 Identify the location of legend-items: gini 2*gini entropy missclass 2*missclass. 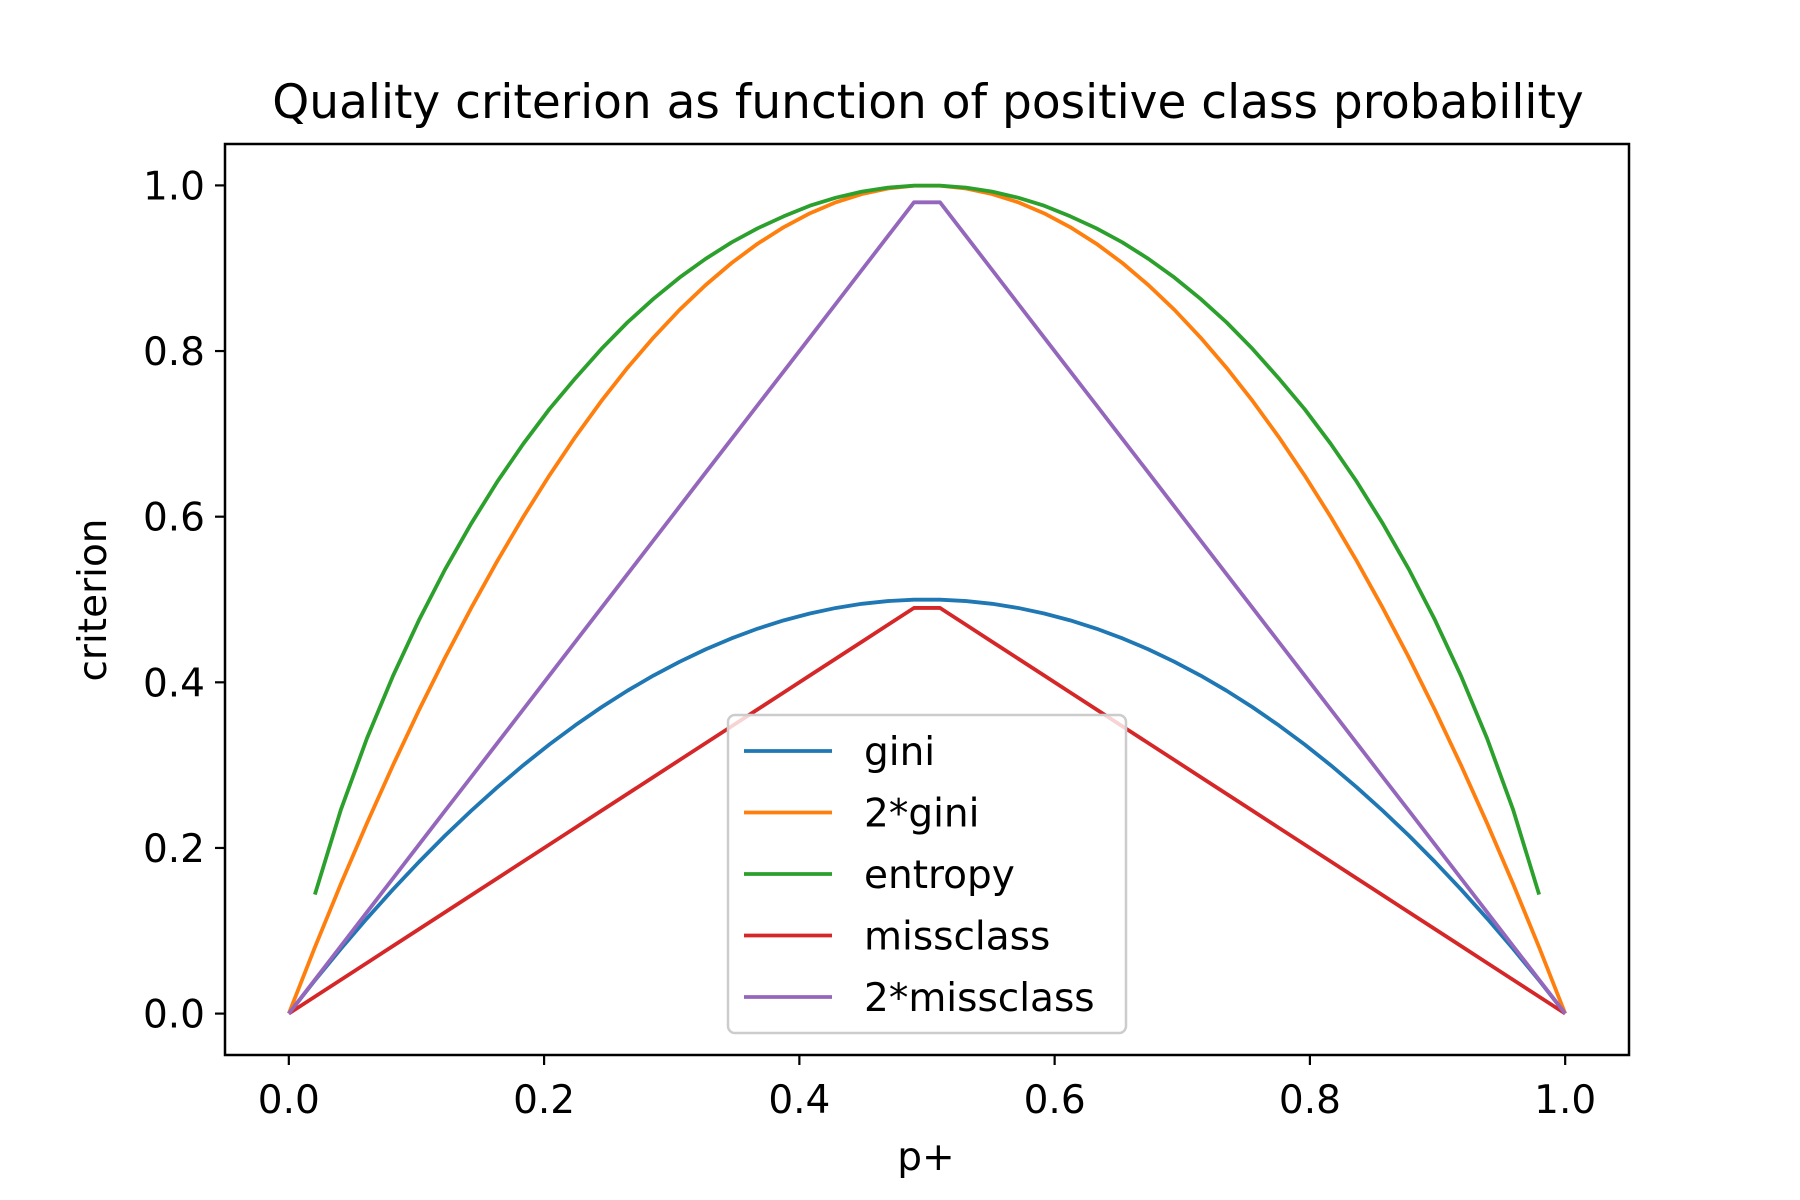
(919, 875).